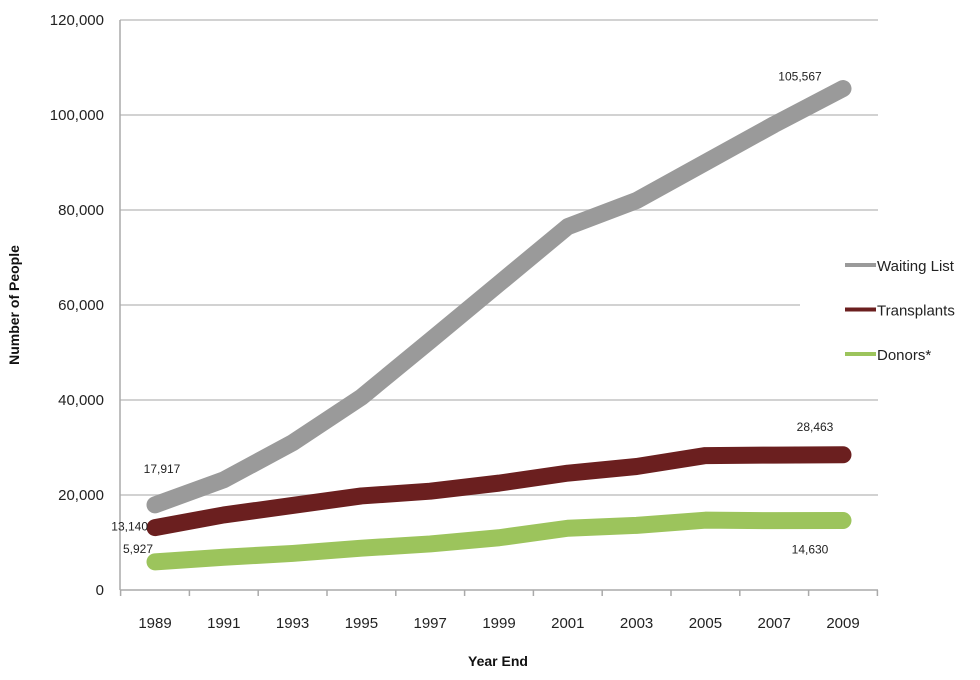  What do you see at coordinates (800, 77) in the screenshot?
I see `data-label: 105,567` at bounding box center [800, 77].